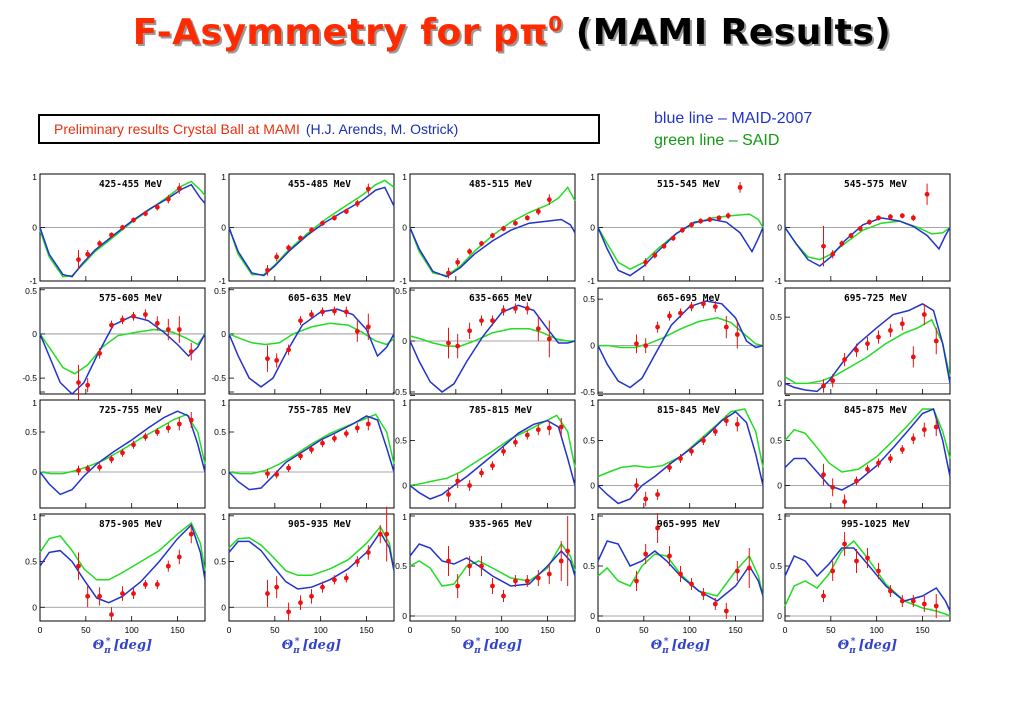  Describe the element at coordinates (733, 118) in the screenshot. I see `legend-blue-line: blue line – MAID-2007` at that location.